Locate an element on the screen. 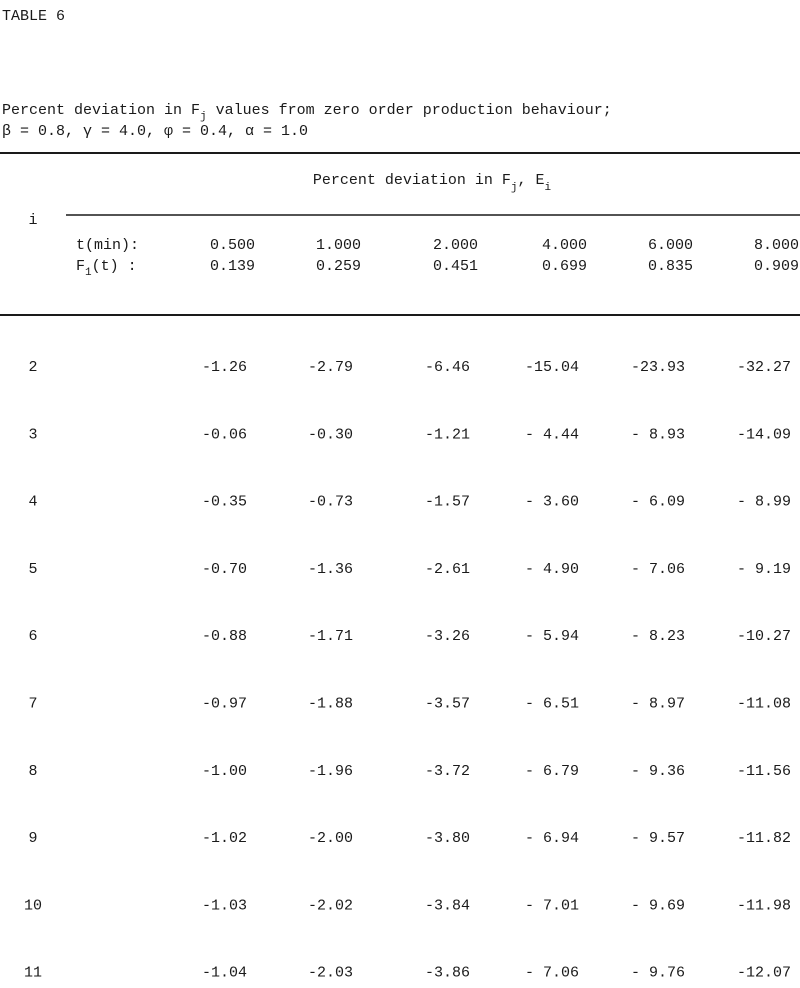  col-f: 0.909 is located at coordinates (776, 266).